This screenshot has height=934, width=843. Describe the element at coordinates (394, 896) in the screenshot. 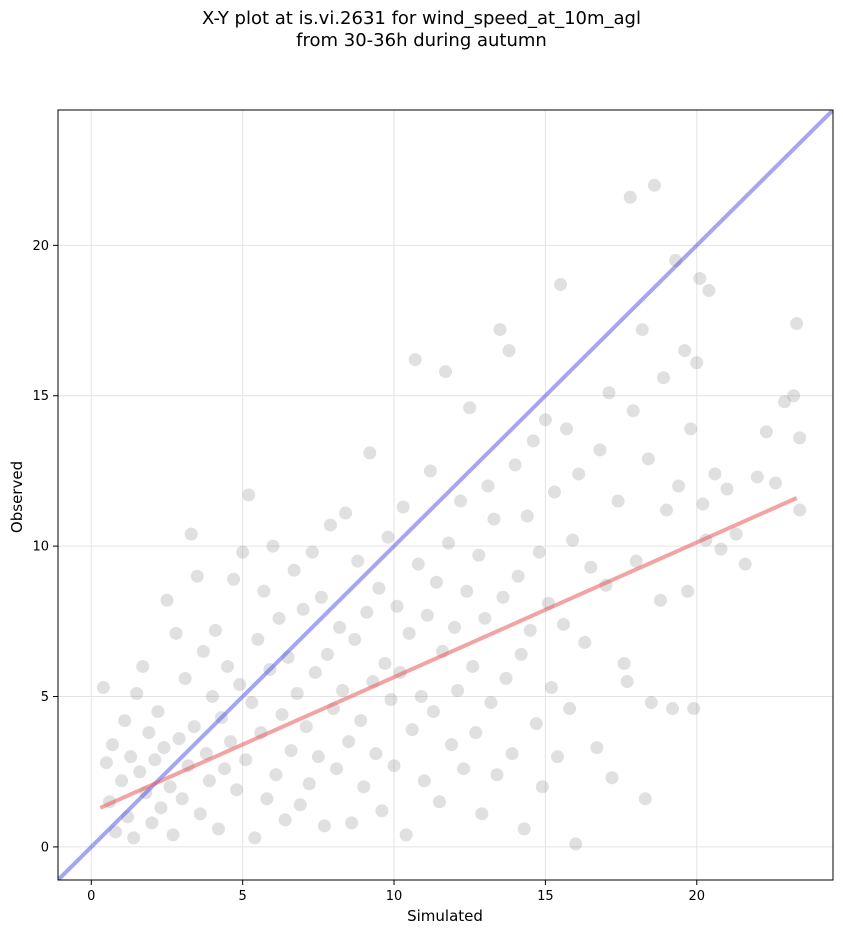

I see `x-tick-label-2: 10` at that location.